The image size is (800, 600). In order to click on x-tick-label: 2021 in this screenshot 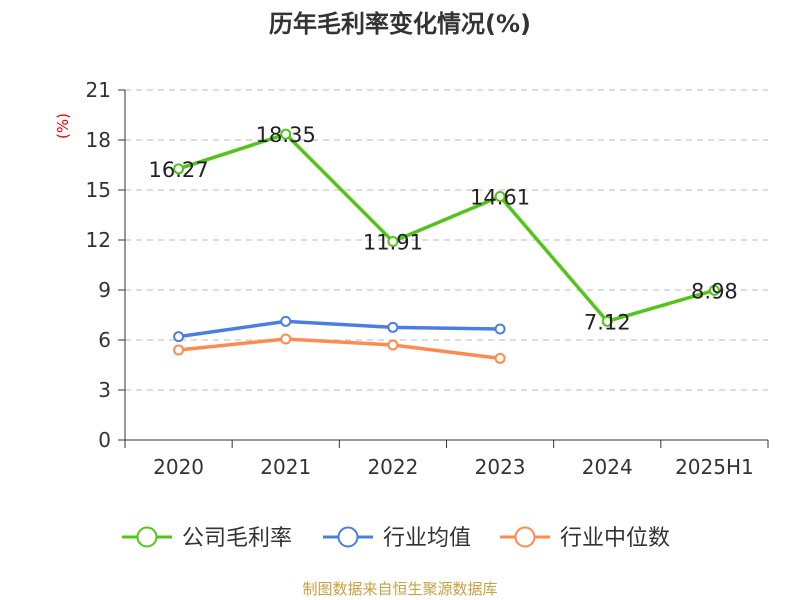, I will do `click(285, 467)`.